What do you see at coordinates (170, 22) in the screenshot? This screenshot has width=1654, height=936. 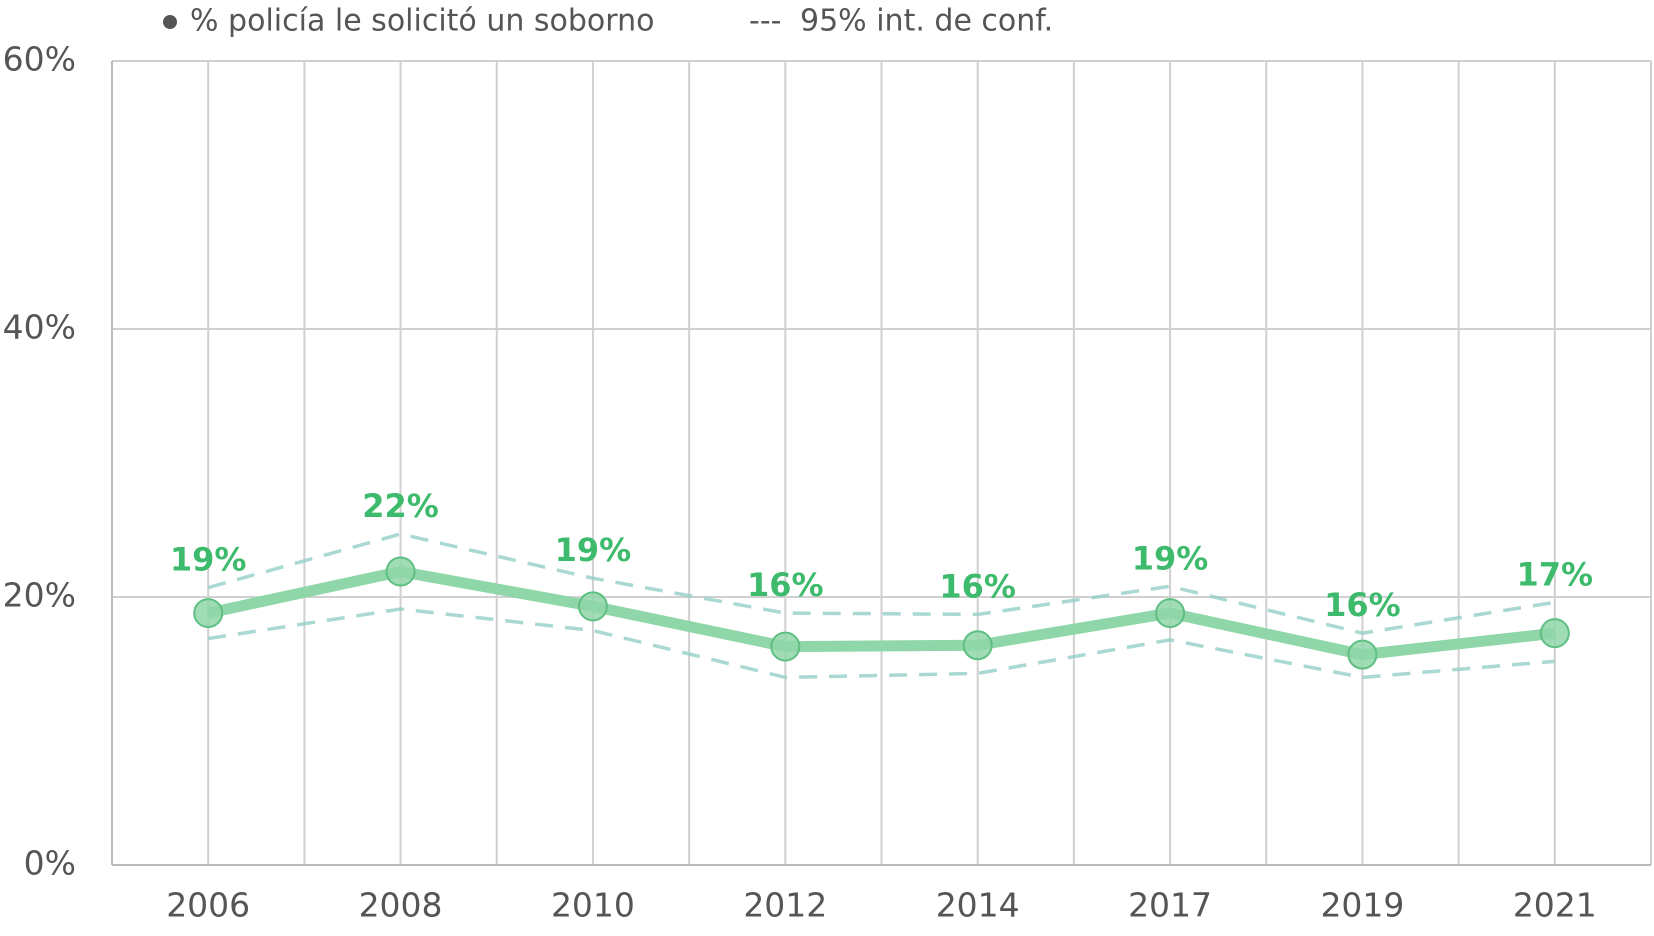 I see `legend-dot` at bounding box center [170, 22].